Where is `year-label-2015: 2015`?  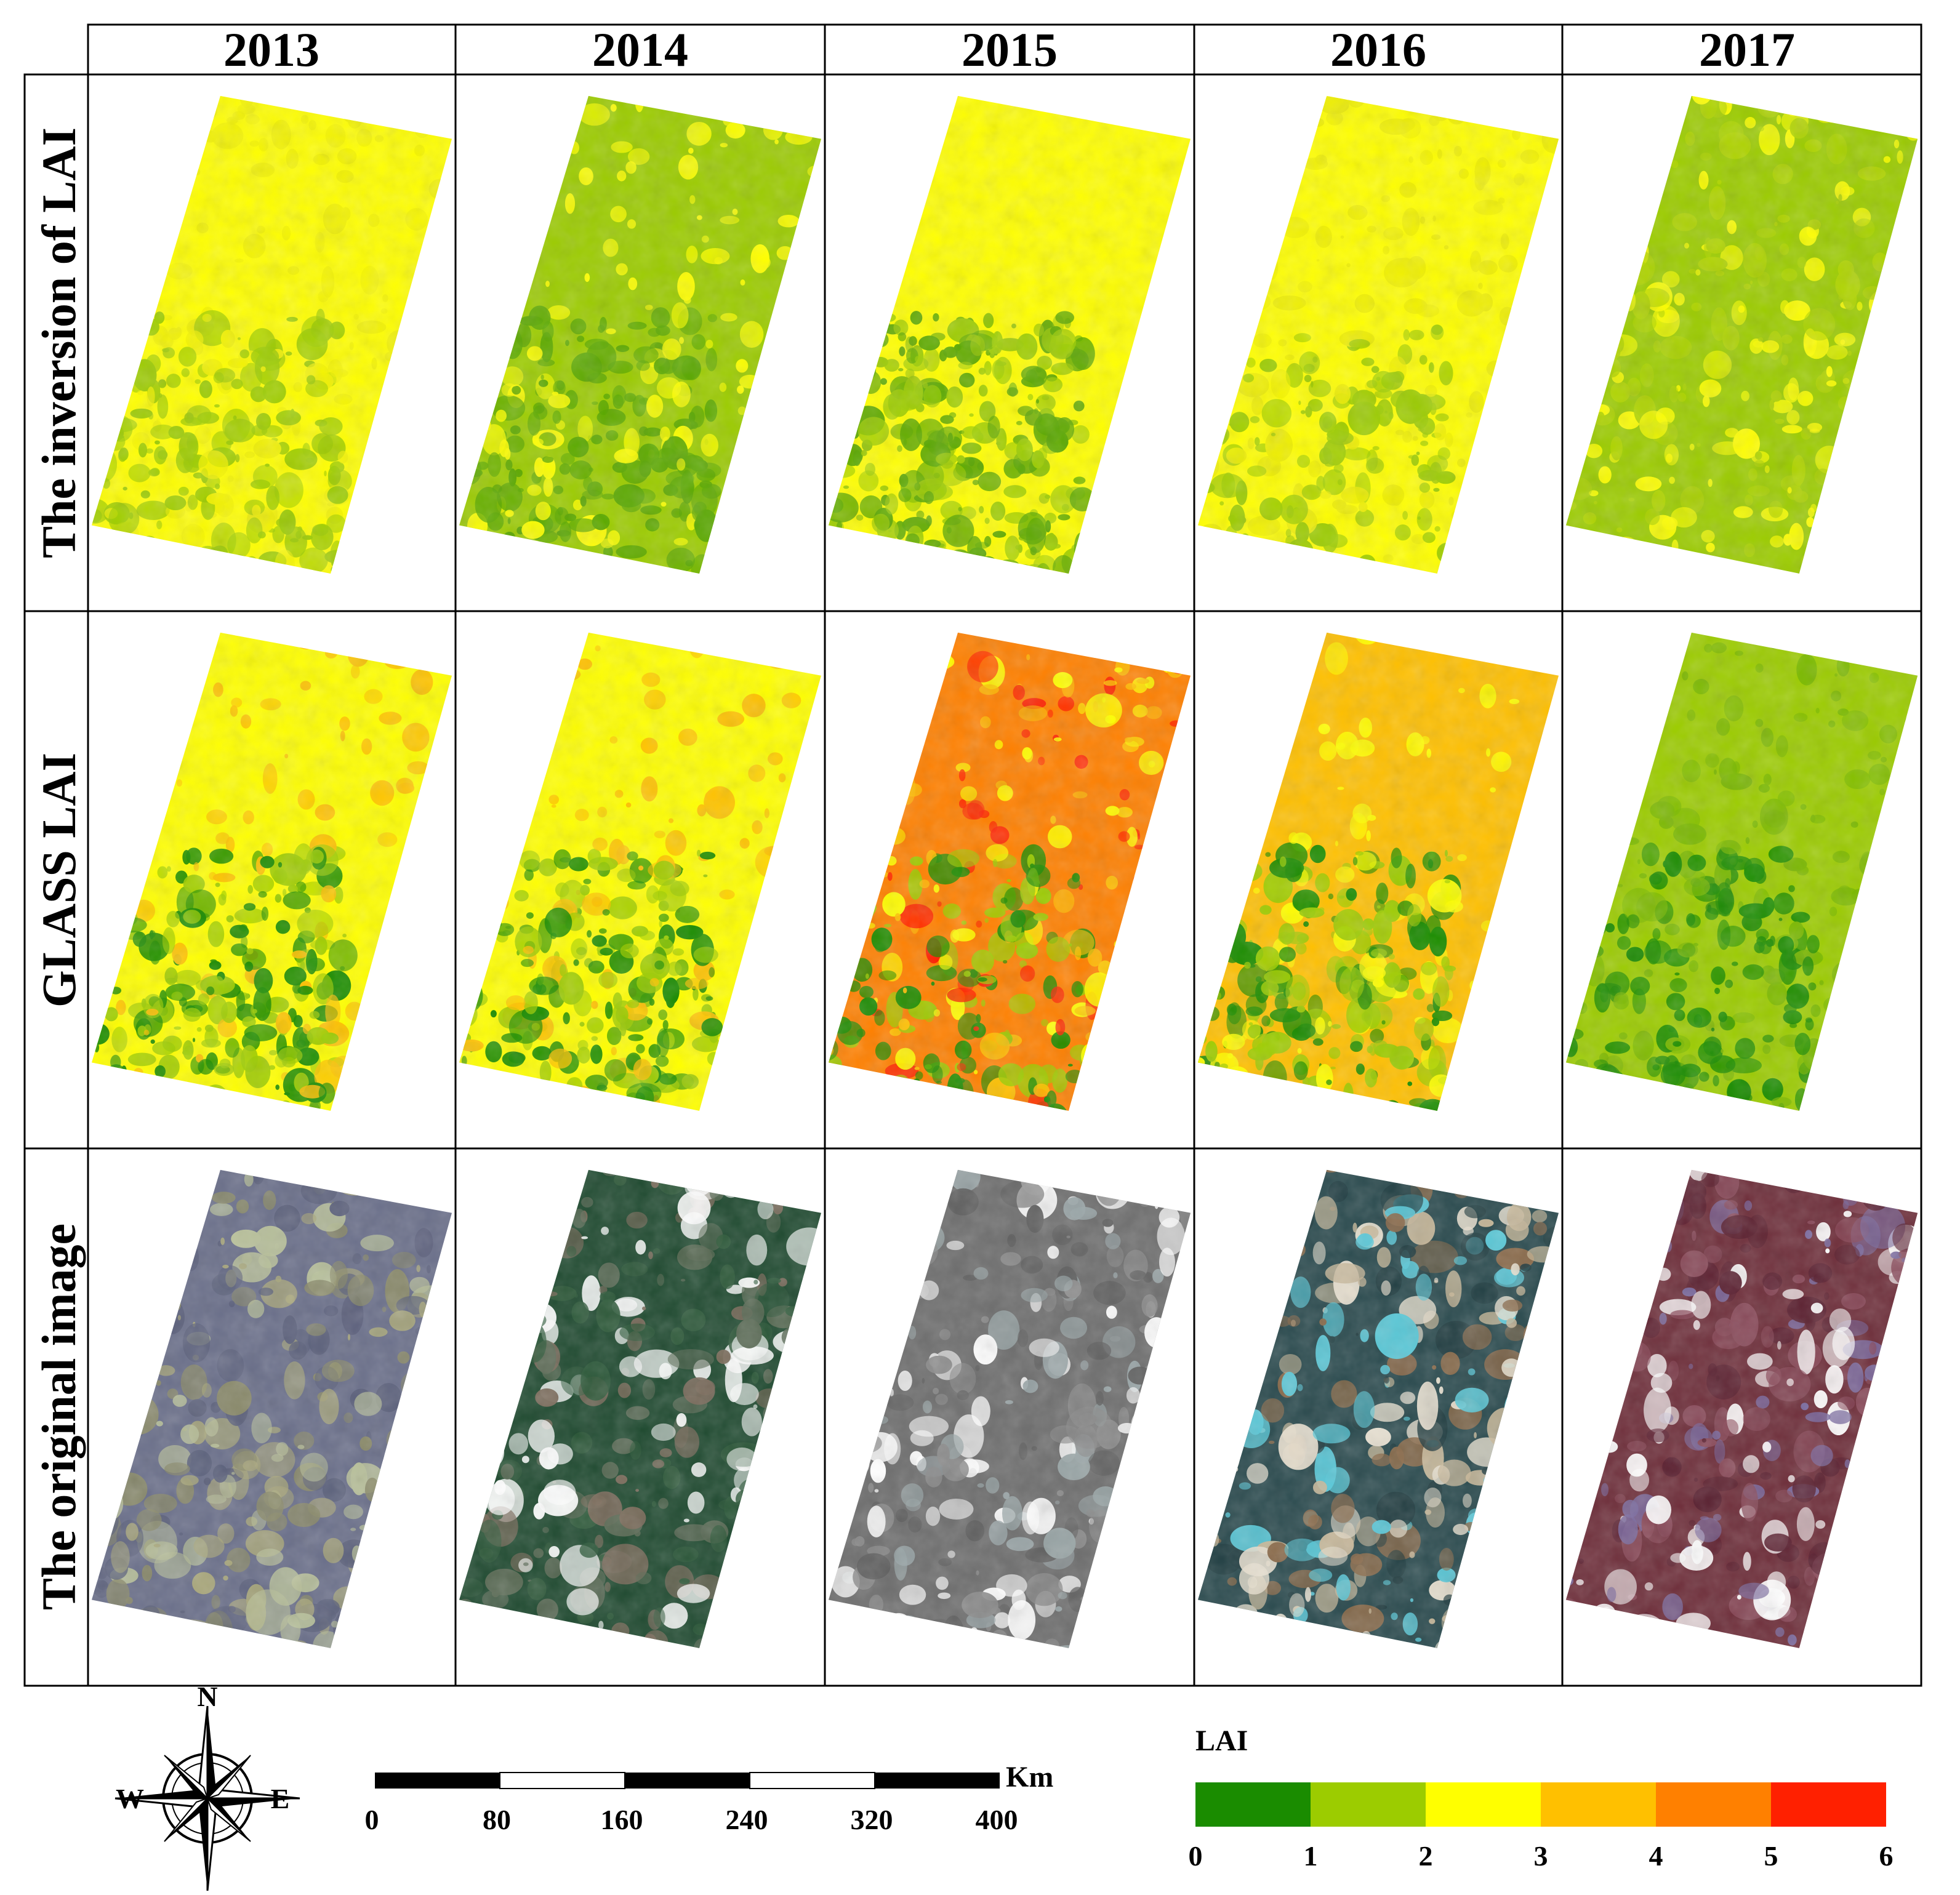 year-label-2015: 2015 is located at coordinates (1010, 49).